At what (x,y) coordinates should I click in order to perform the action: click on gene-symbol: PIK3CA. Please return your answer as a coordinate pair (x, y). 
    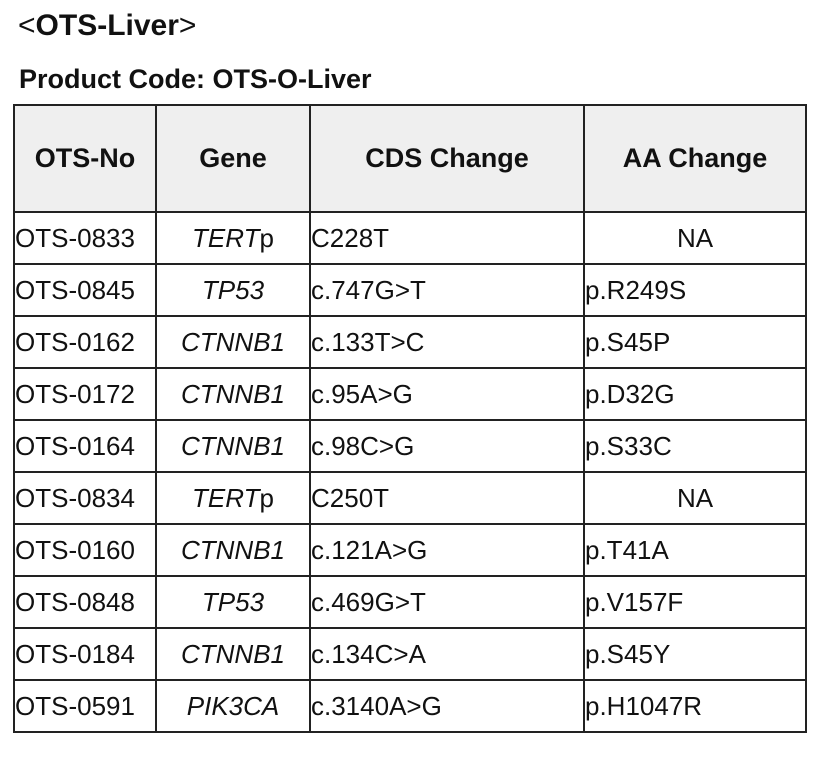
    Looking at the image, I should click on (233, 705).